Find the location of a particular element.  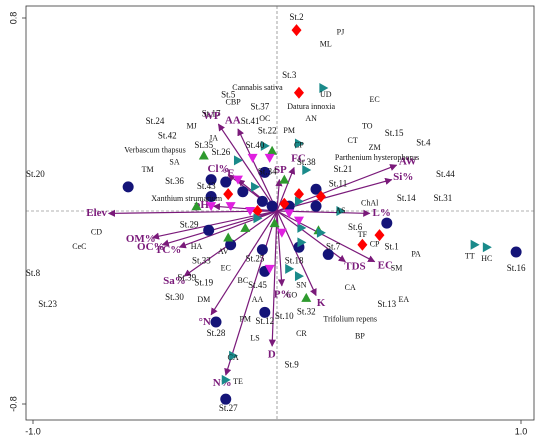

site-label: St.9 is located at coordinates (292, 364).